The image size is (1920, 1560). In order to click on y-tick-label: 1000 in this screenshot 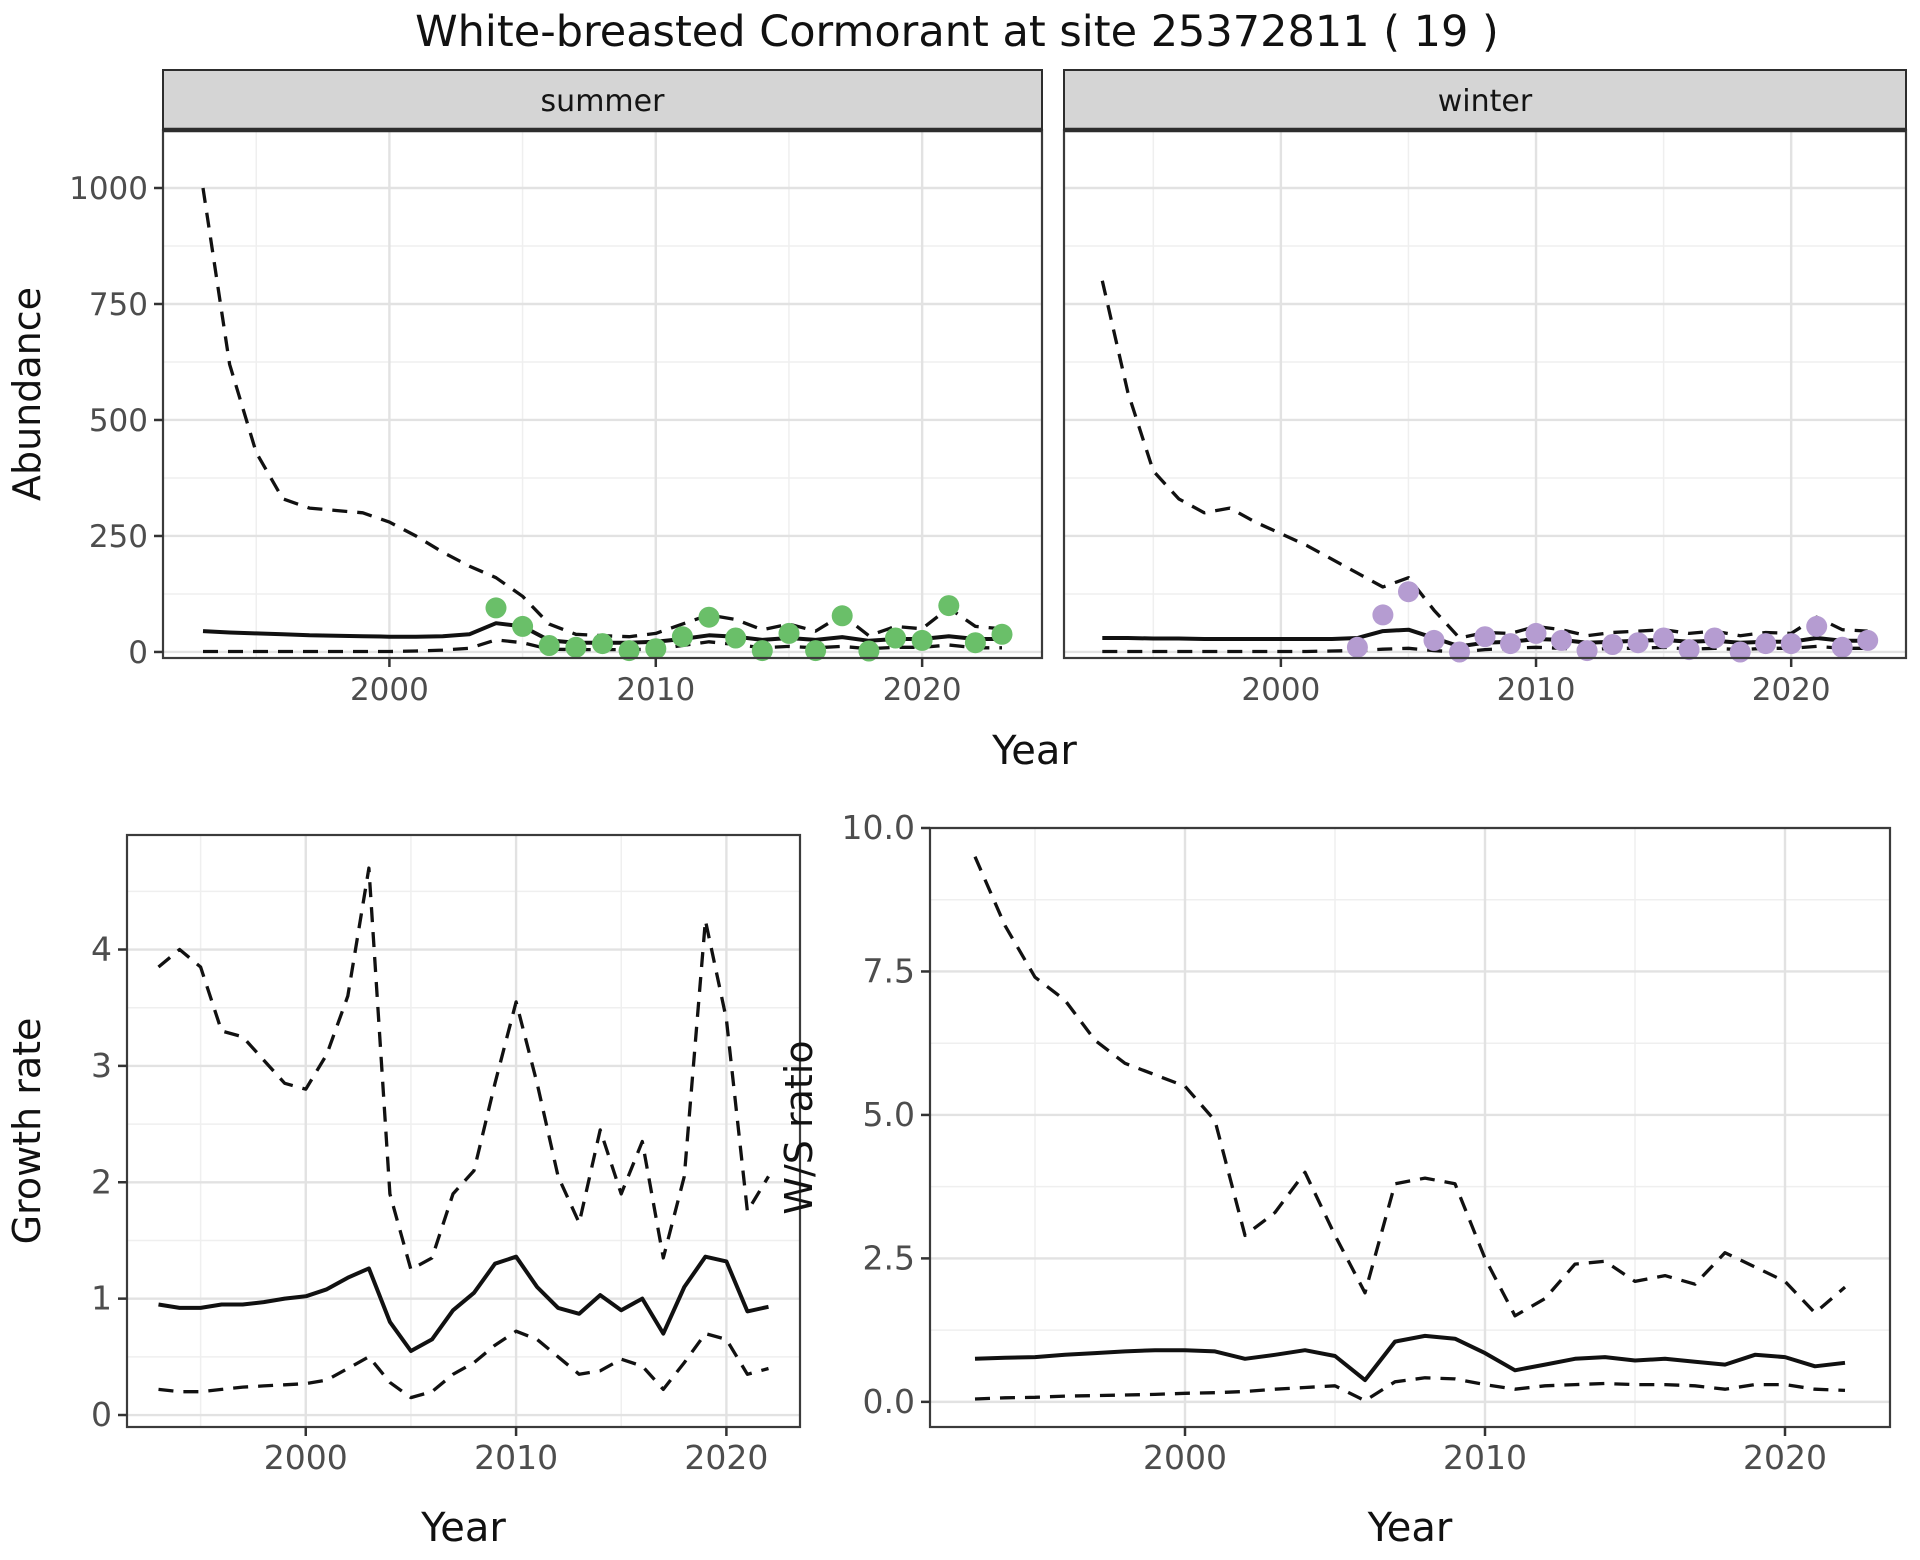, I will do `click(108, 189)`.